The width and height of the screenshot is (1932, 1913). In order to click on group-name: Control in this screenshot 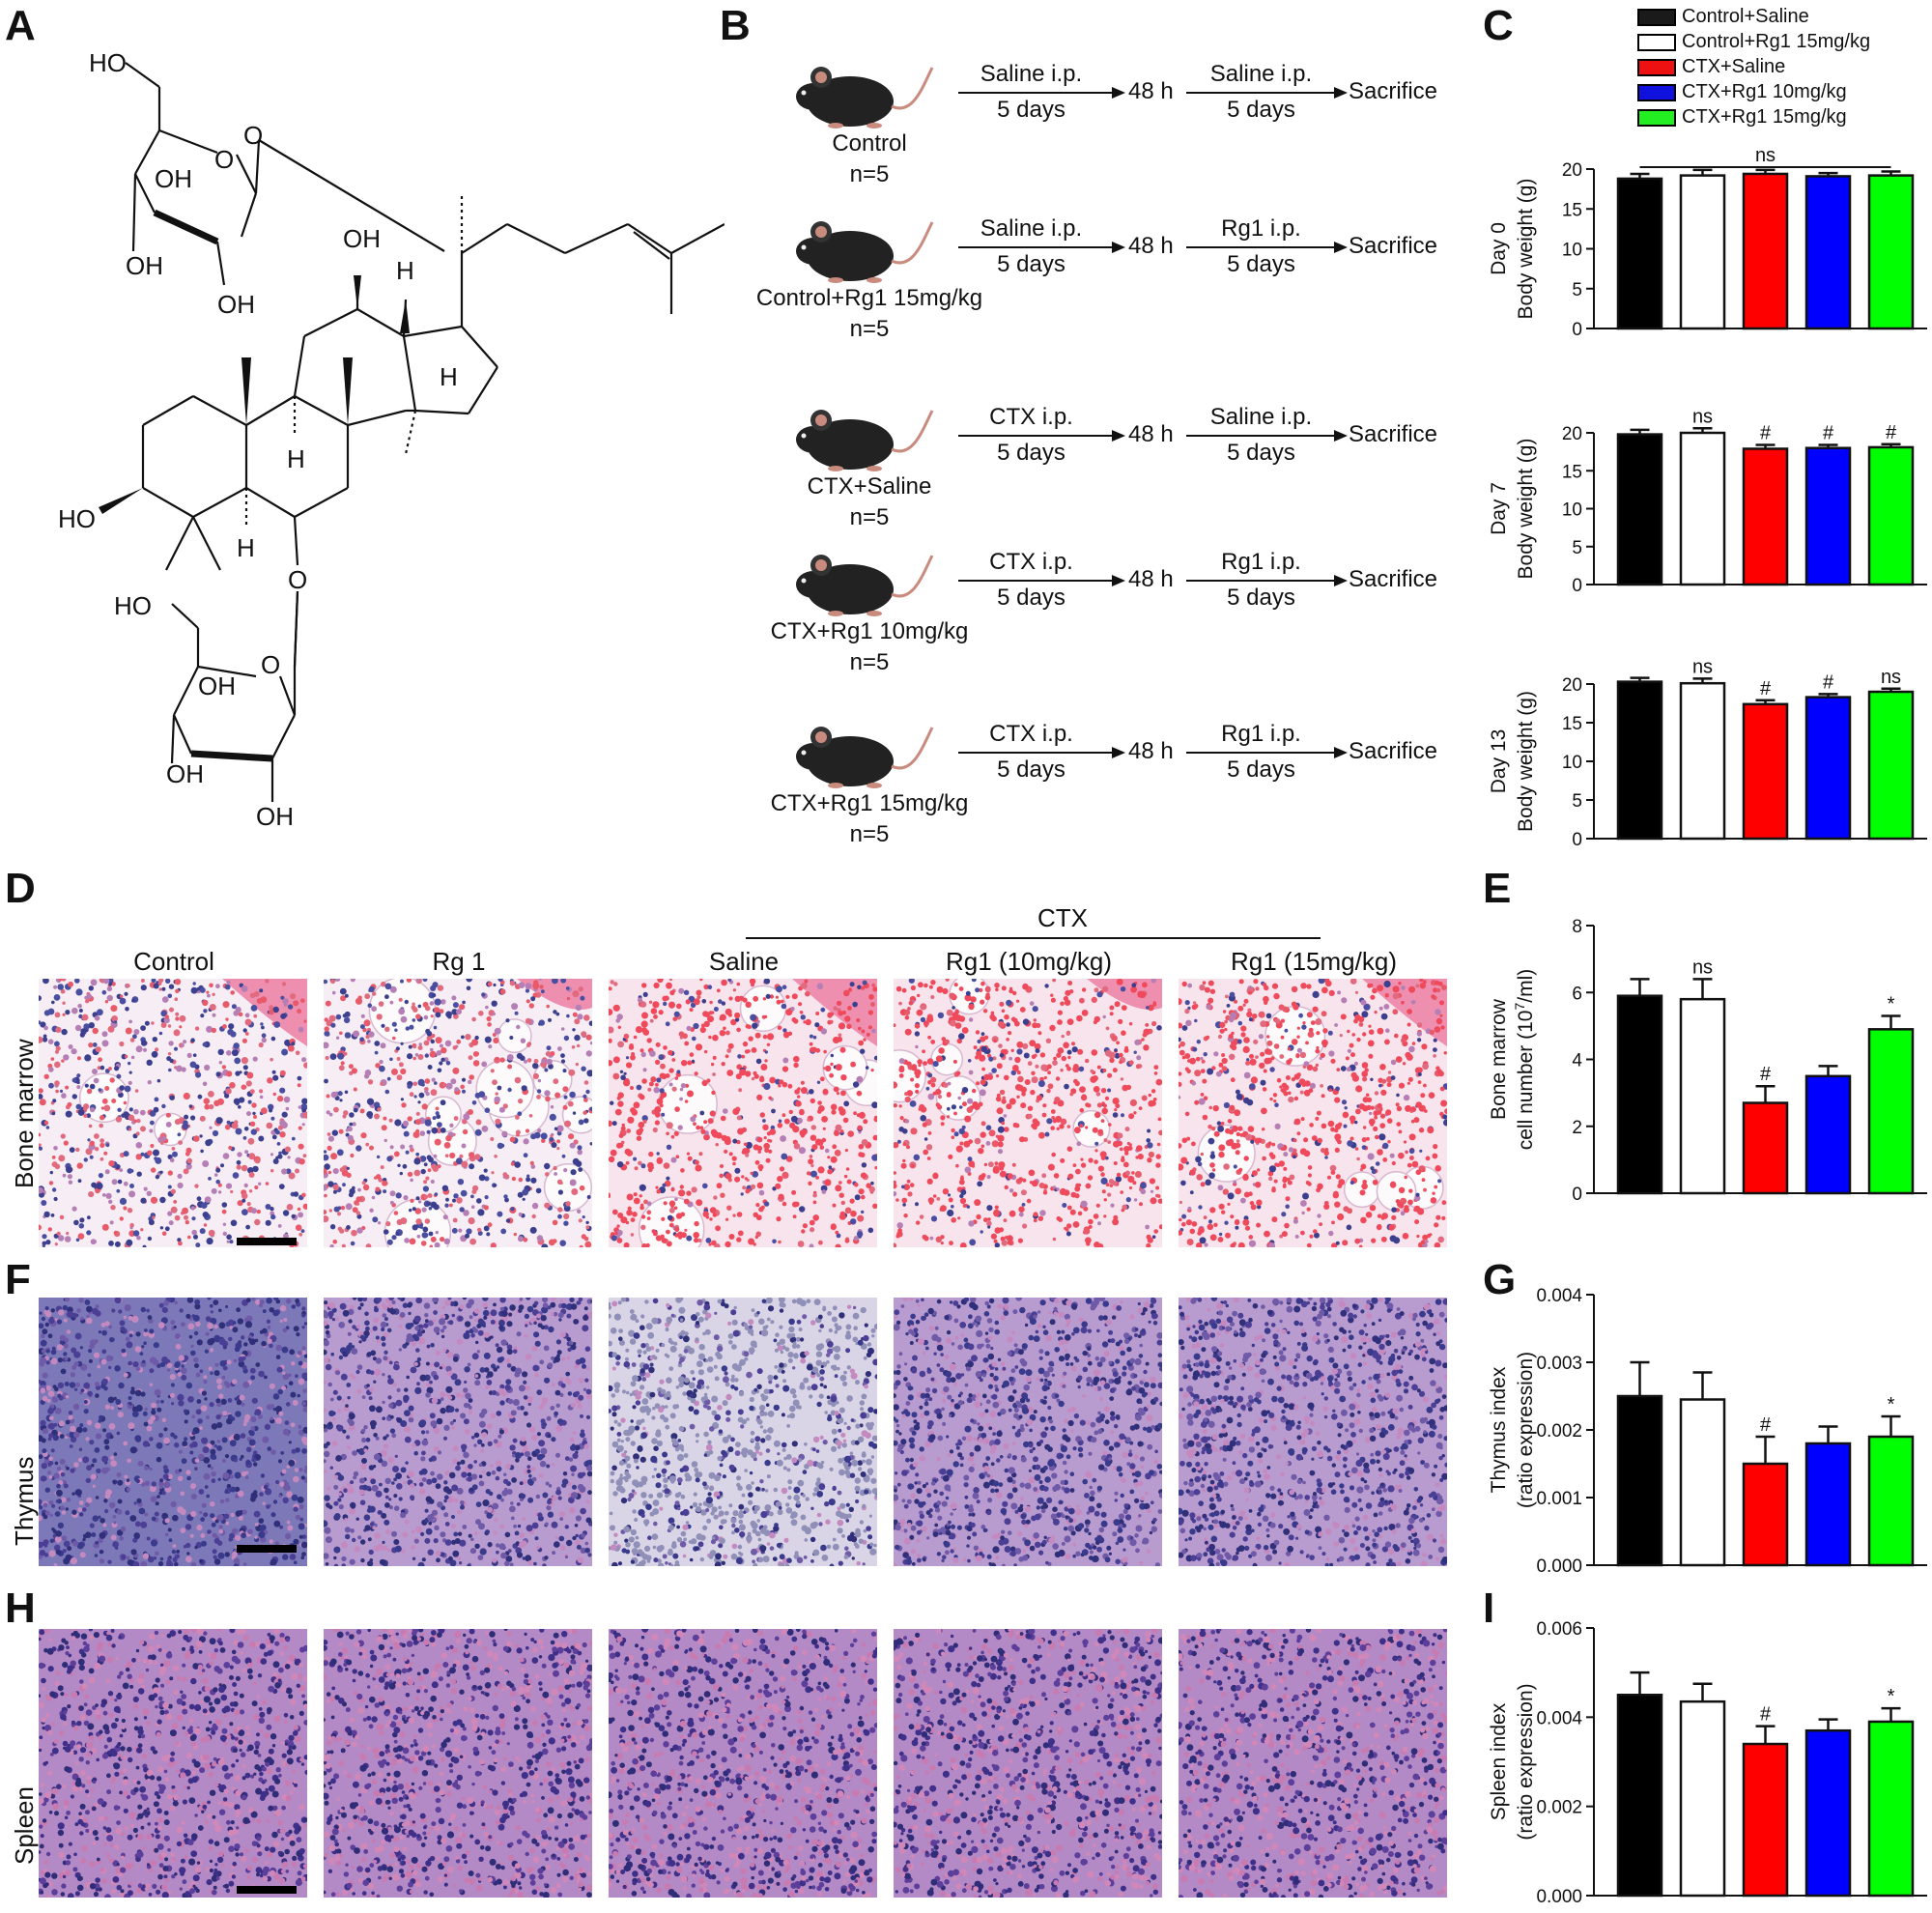, I will do `click(869, 143)`.